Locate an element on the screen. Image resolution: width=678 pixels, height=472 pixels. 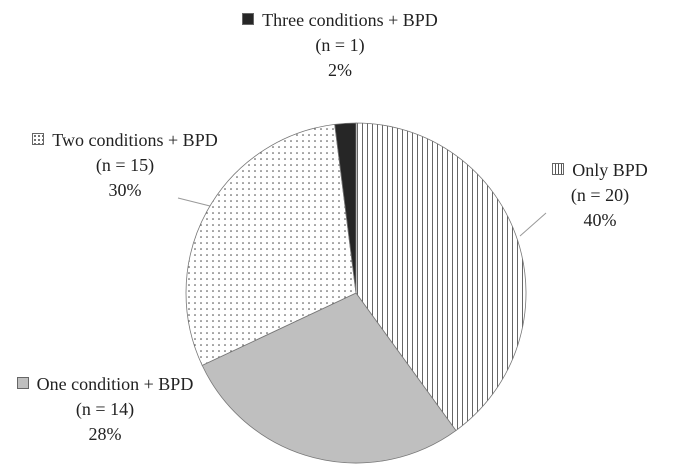
category-line: Two conditions + BPD is located at coordinates (125, 140).